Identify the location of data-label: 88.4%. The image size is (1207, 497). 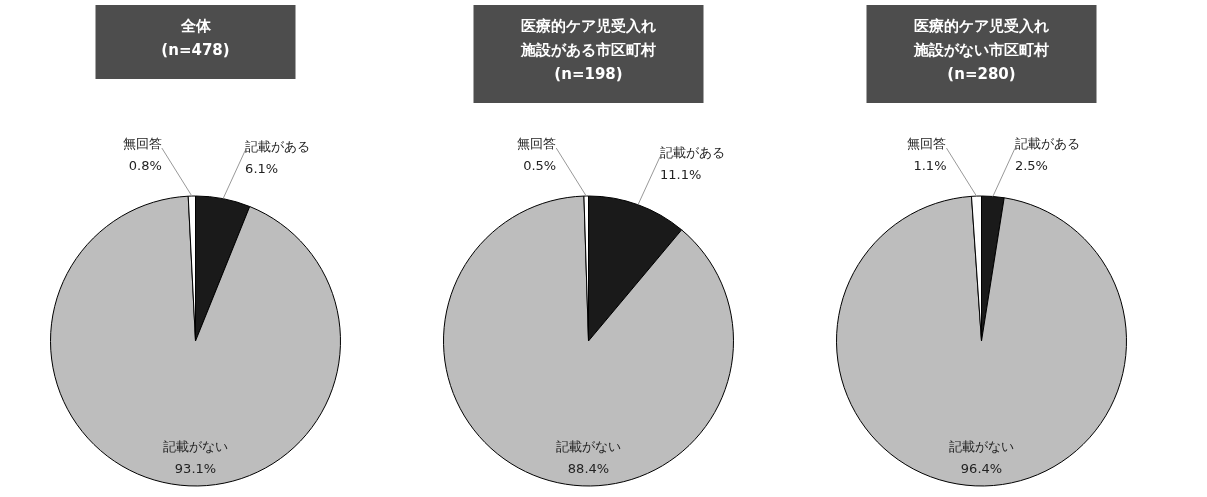
(588, 468).